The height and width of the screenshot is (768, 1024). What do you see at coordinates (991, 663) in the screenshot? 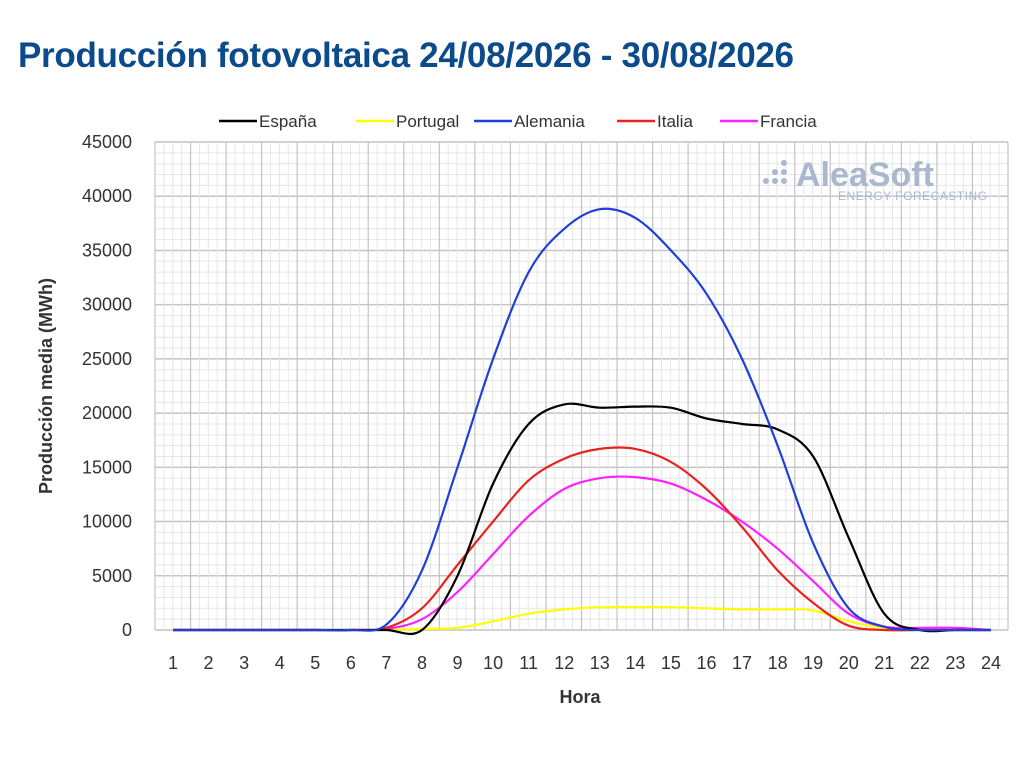
I see `x-tick-label: 24` at bounding box center [991, 663].